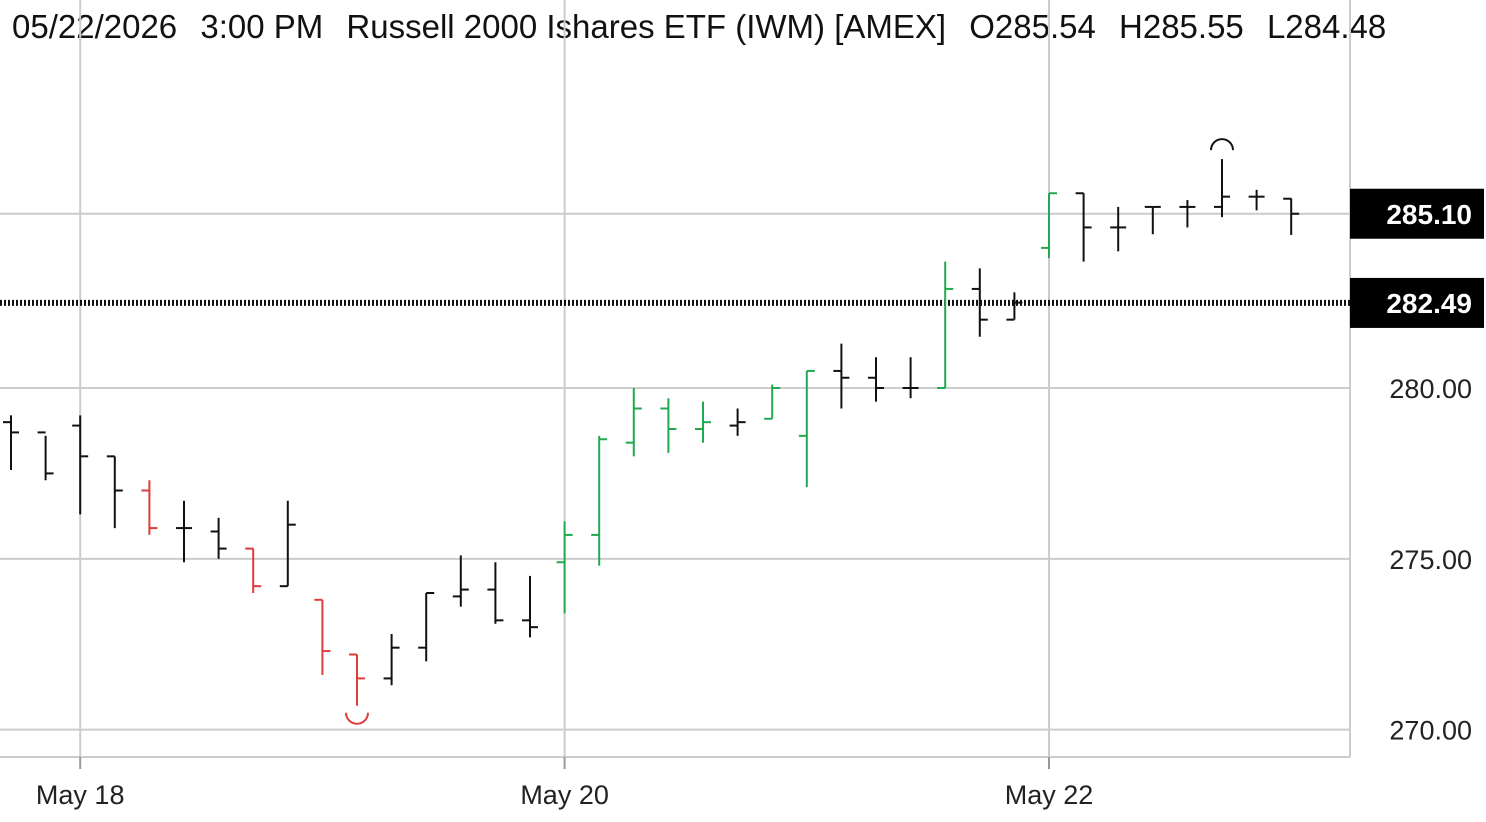 This screenshot has width=1486, height=822. Describe the element at coordinates (564, 795) in the screenshot. I see `date-tick-label: May 20` at that location.